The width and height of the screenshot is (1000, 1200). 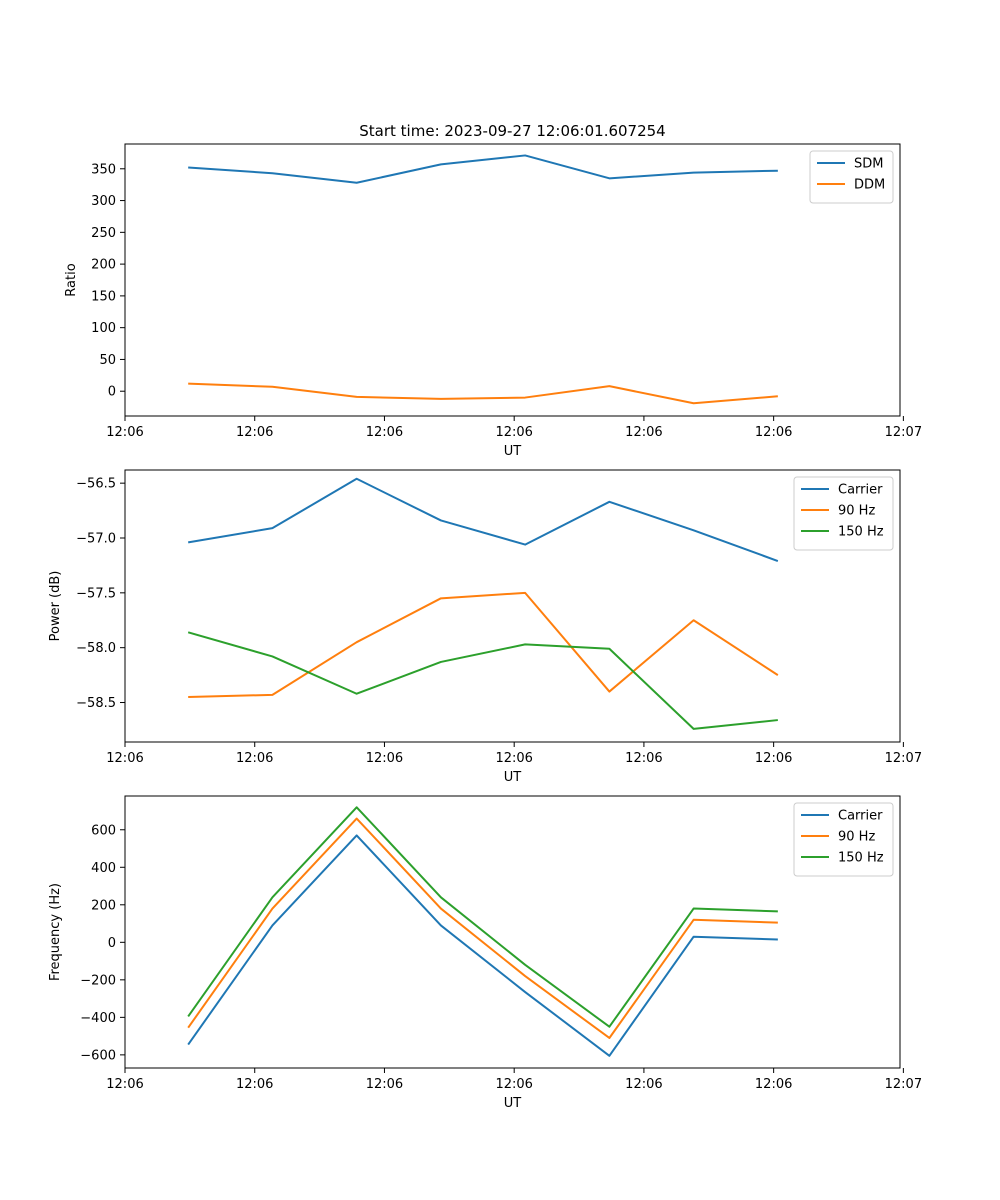 I want to click on y-tick-label: 350, so click(x=103, y=169).